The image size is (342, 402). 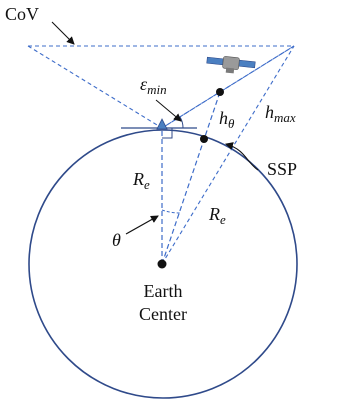 What do you see at coordinates (282, 169) in the screenshot?
I see `ssp-label: SSP` at bounding box center [282, 169].